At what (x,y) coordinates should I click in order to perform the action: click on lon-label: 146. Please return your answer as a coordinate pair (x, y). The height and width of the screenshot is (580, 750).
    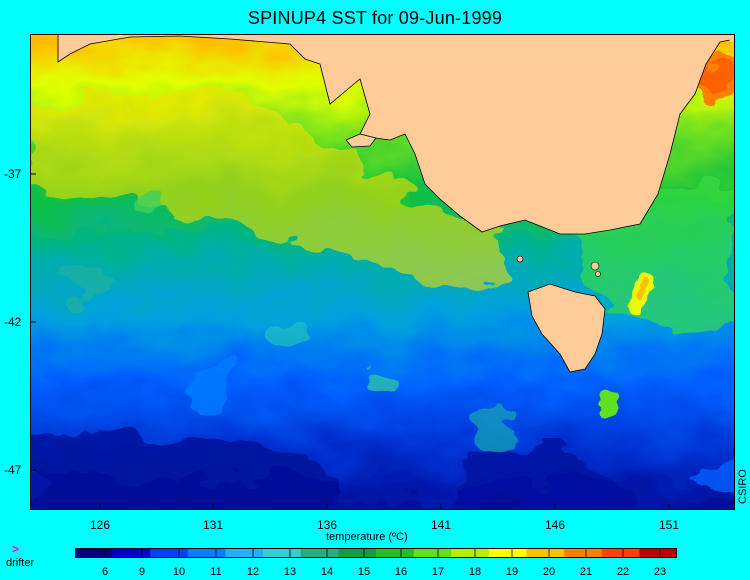
    Looking at the image, I should click on (555, 525).